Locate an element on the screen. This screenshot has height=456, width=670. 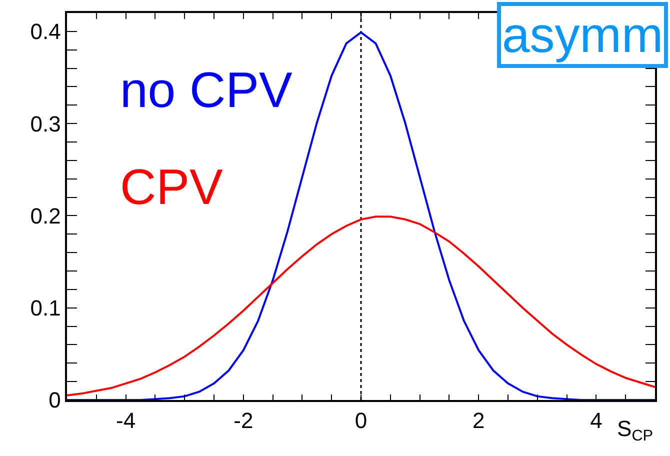
x-tick-label: 2 is located at coordinates (478, 421).